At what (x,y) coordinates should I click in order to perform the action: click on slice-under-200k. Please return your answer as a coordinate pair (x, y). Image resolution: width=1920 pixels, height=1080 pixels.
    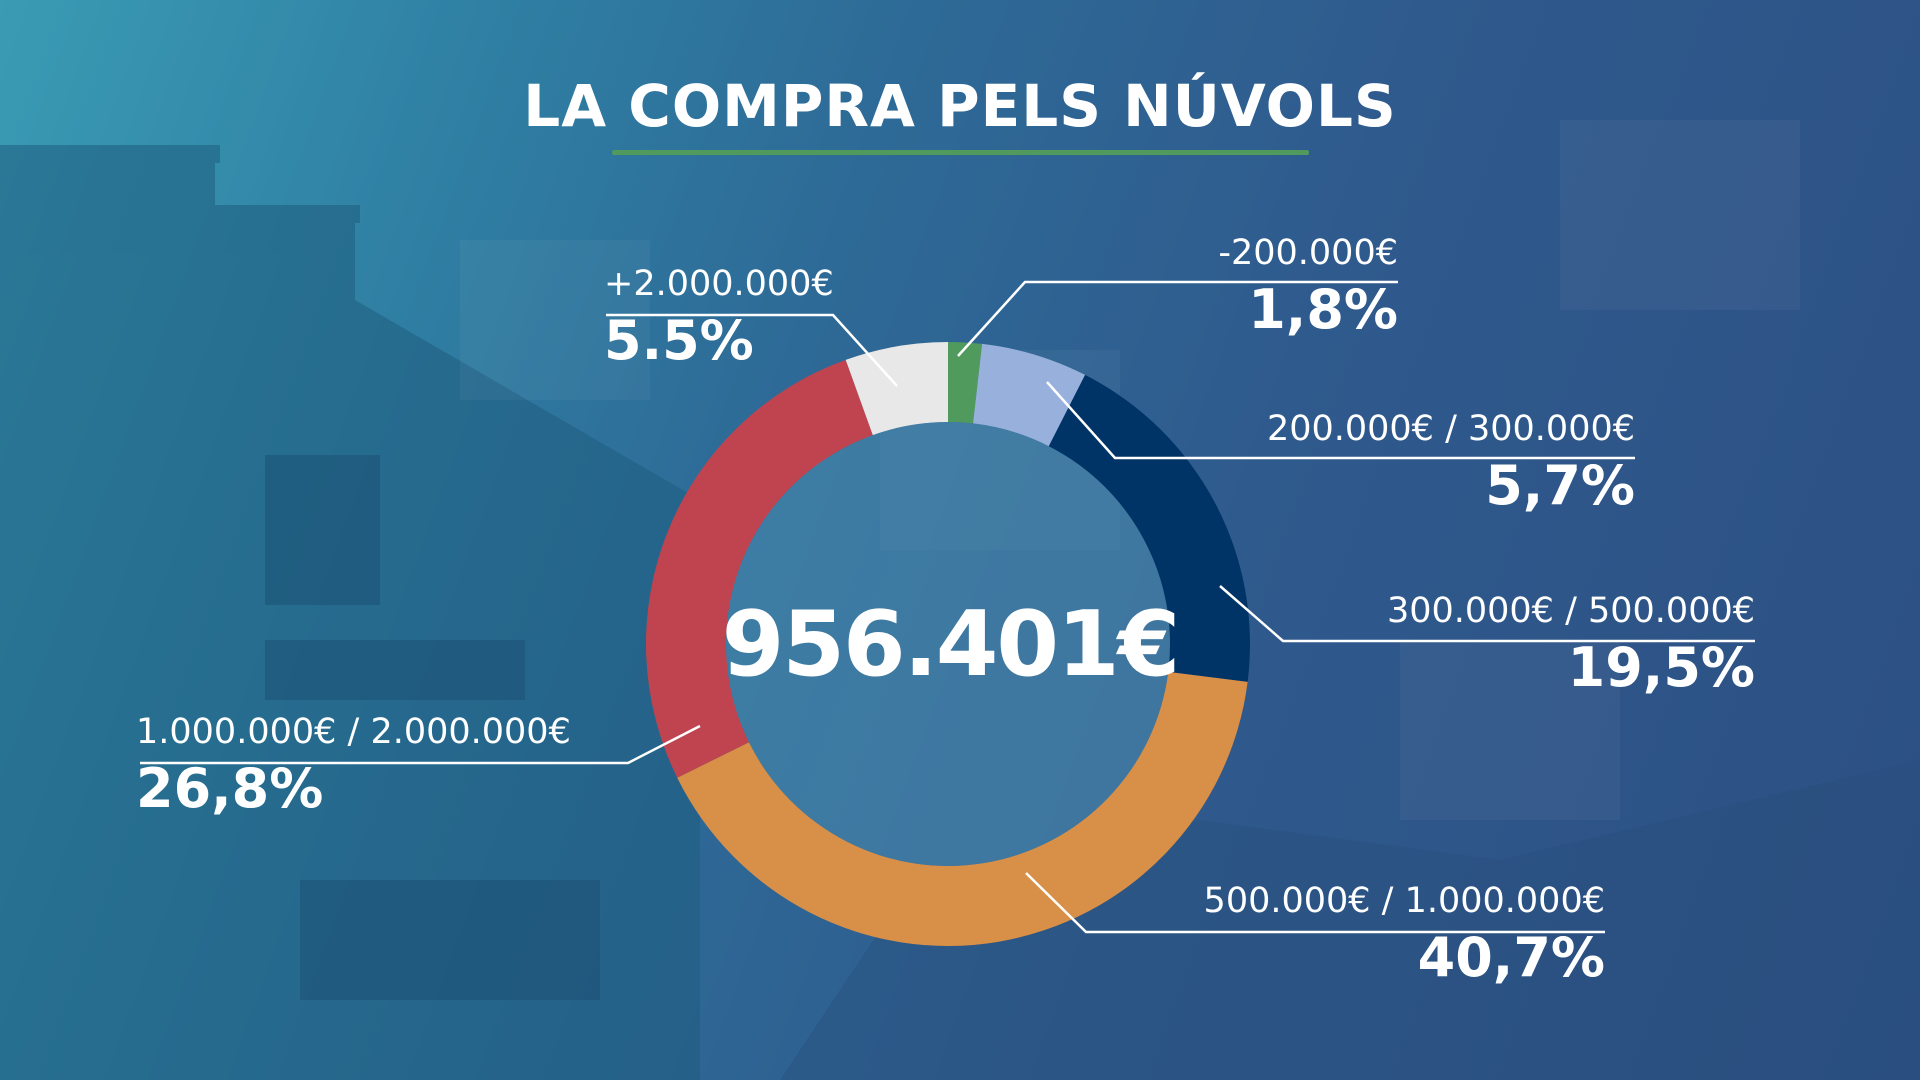
    Looking at the image, I should click on (965, 383).